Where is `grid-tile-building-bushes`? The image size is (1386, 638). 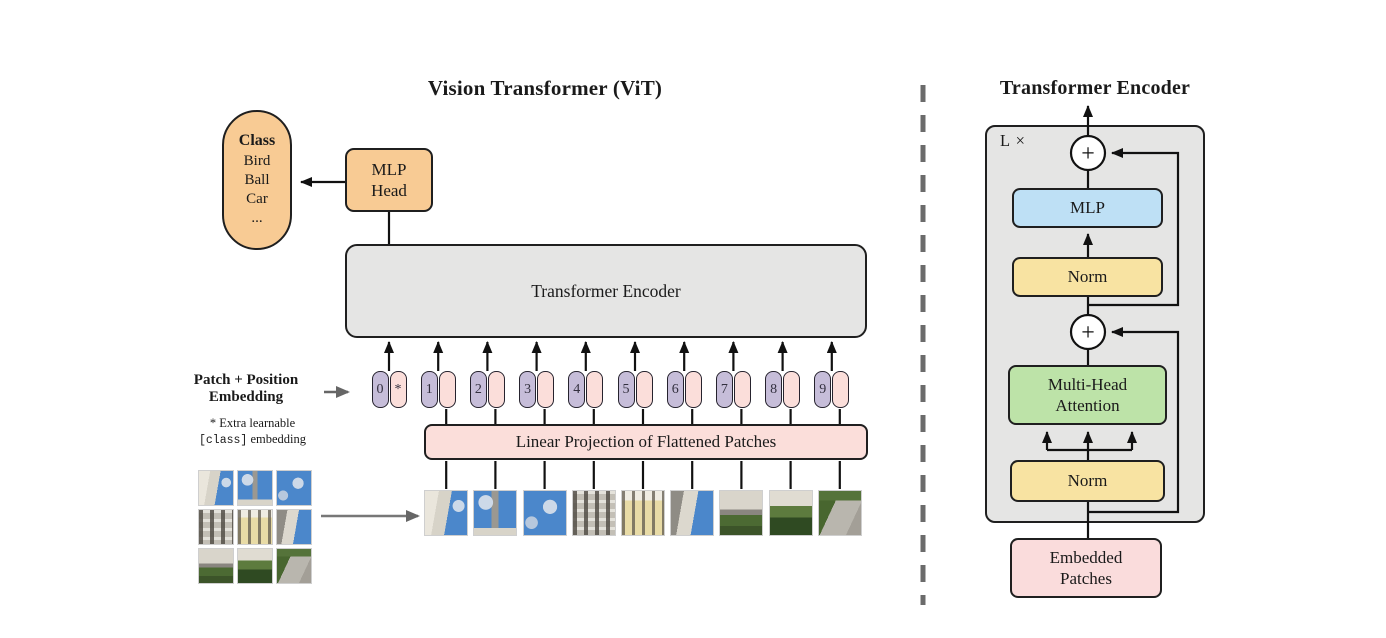
grid-tile-building-bushes is located at coordinates (216, 566).